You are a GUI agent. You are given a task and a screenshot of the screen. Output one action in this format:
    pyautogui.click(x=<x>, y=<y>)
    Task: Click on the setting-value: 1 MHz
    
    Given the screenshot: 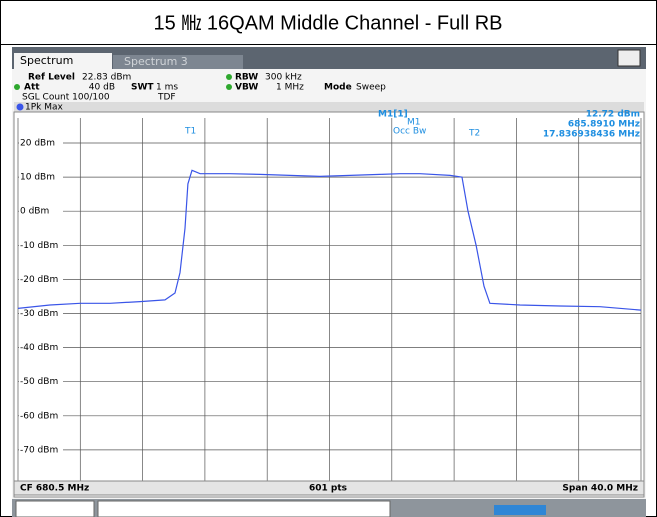 What is the action you would take?
    pyautogui.click(x=290, y=88)
    